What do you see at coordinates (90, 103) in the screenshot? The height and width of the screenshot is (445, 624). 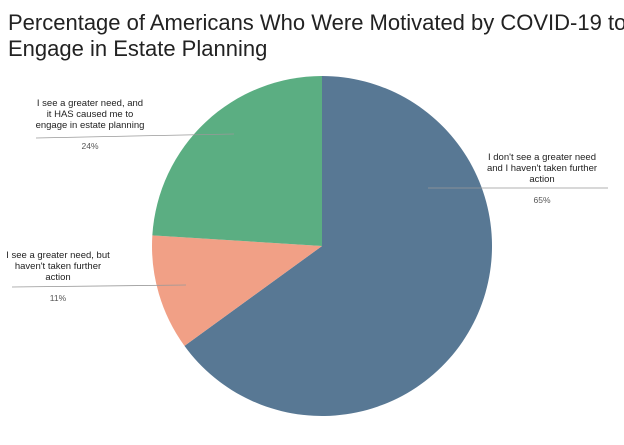 I see `slice-3-label-line-1: I see a greater need, and` at bounding box center [90, 103].